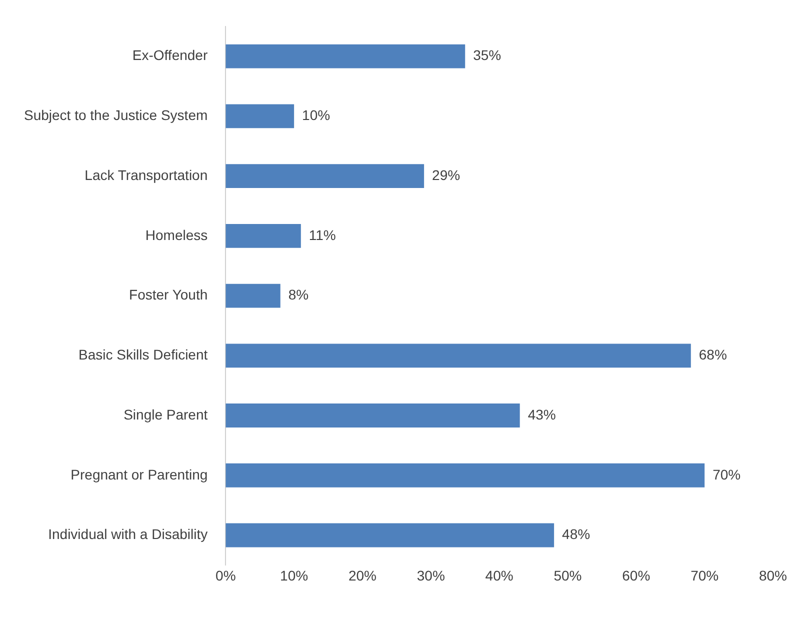 This screenshot has width=795, height=628. Describe the element at coordinates (568, 575) in the screenshot. I see `x-tick-label: 50%` at that location.